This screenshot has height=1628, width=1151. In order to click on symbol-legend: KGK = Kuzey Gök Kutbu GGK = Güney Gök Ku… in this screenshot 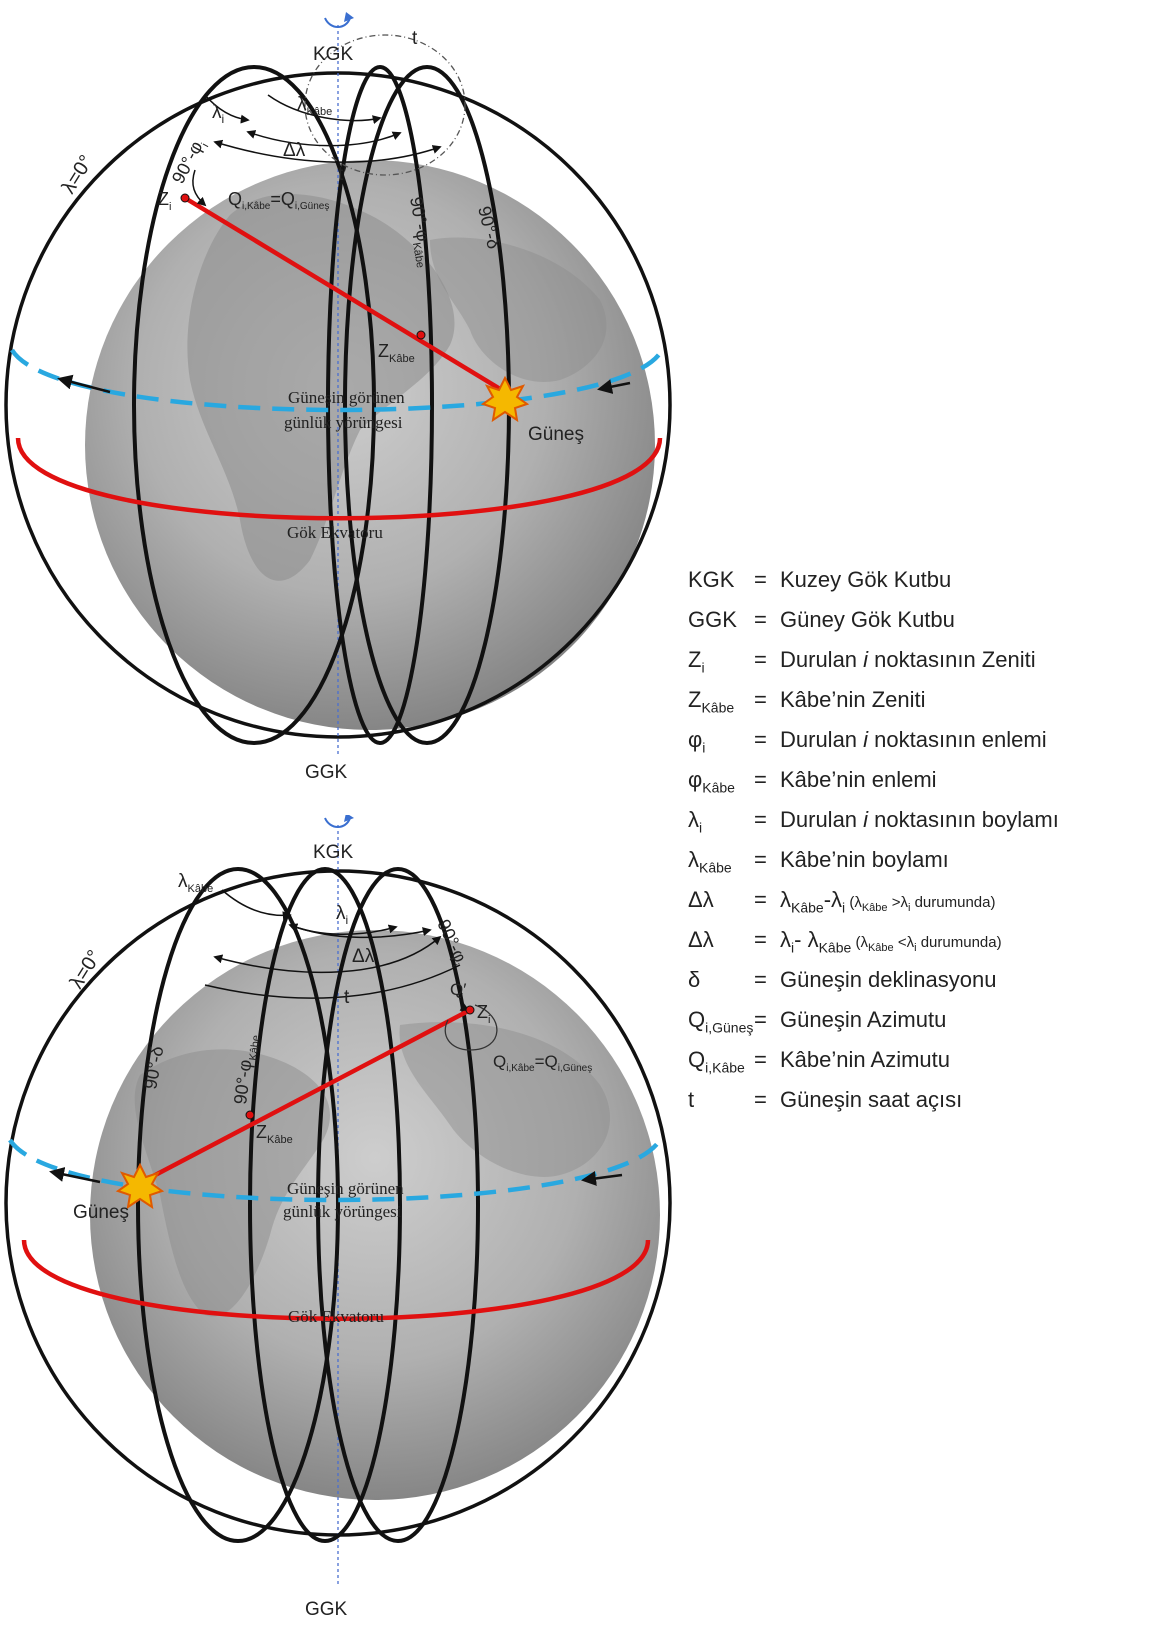, I will do `click(918, 840)`.